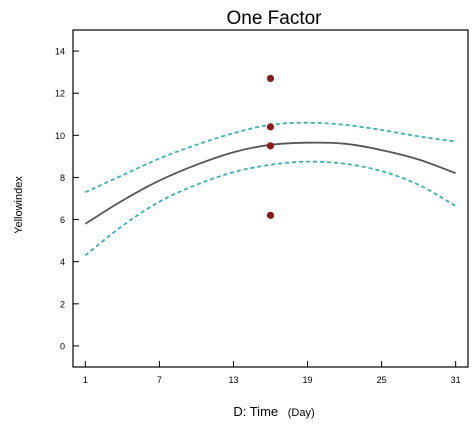 Image resolution: width=474 pixels, height=428 pixels. I want to click on y-axis-label: Yellowindex, so click(19, 205).